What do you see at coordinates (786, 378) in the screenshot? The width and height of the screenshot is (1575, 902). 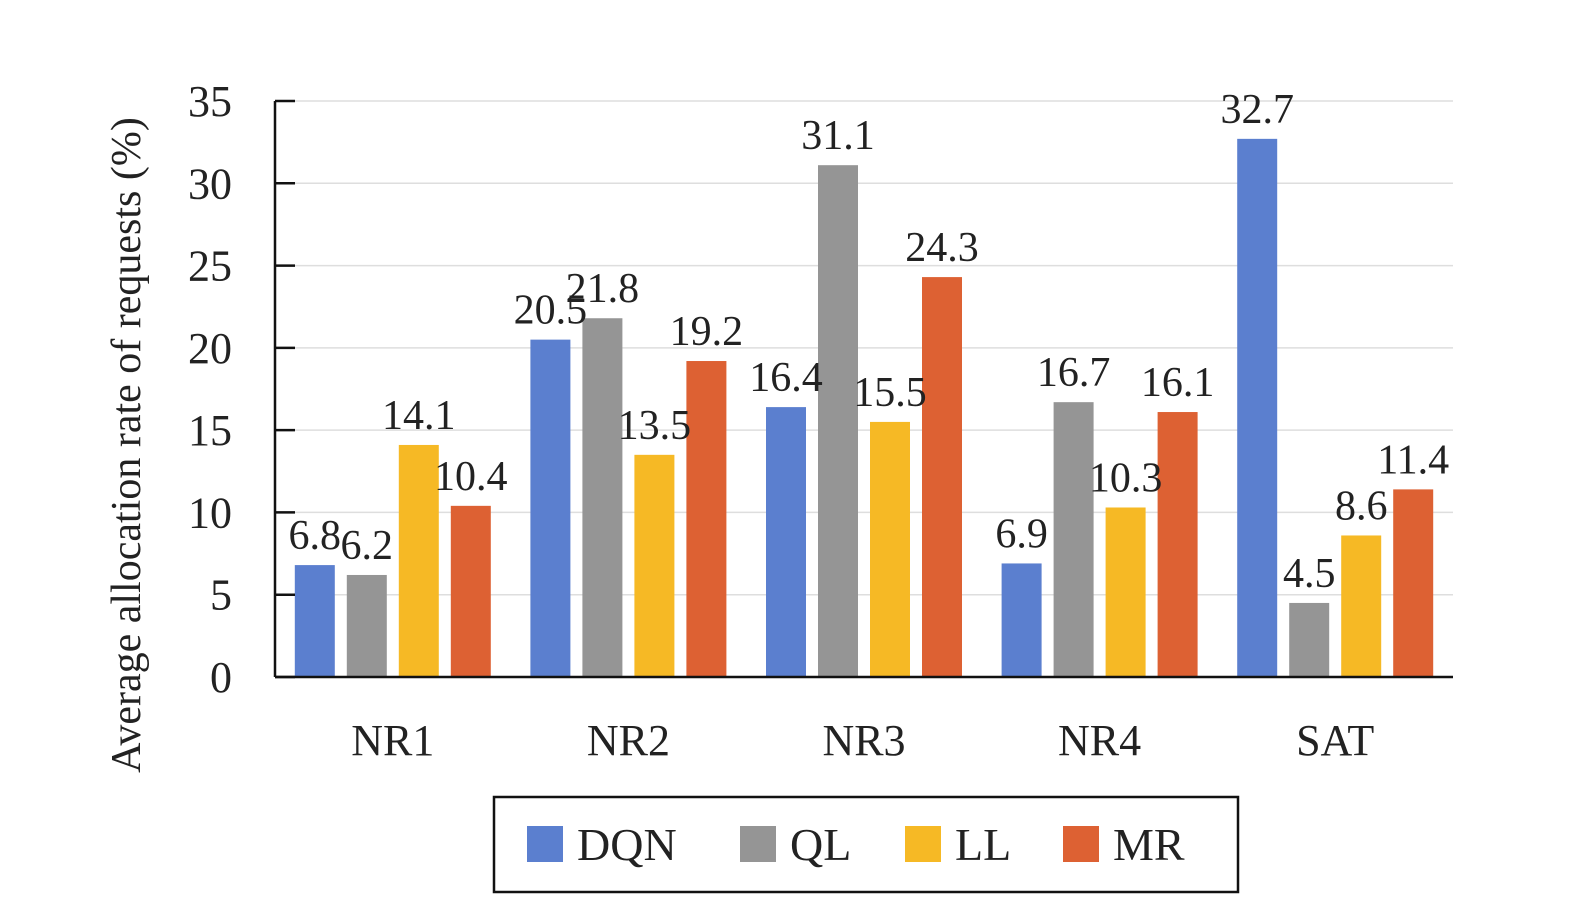 I see `data-label: 16.4` at bounding box center [786, 378].